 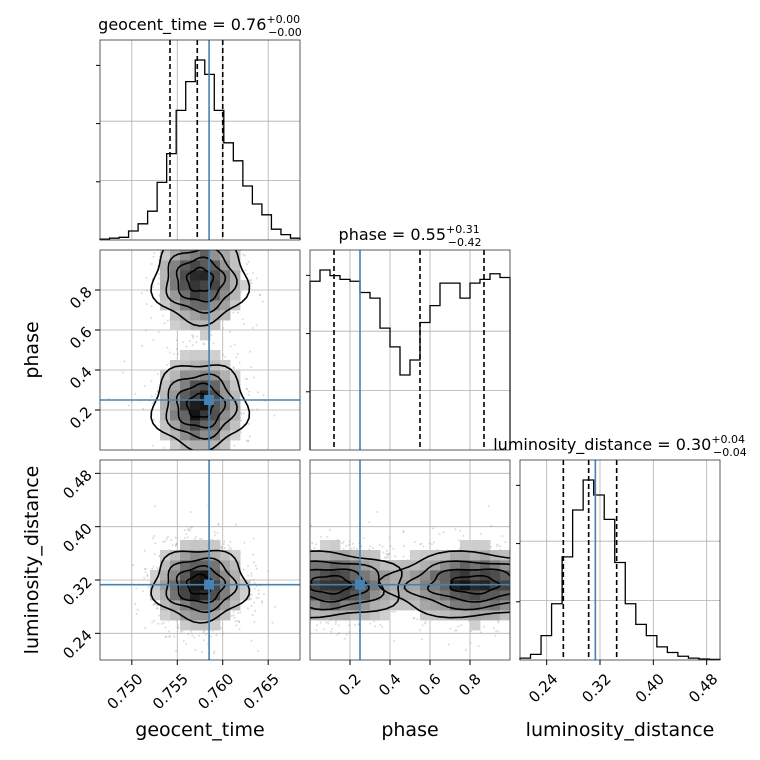 I want to click on hist-panel-luminosity_distance: luminosity_distance = 0.30+0.04 −0.04, so click(x=620, y=547).